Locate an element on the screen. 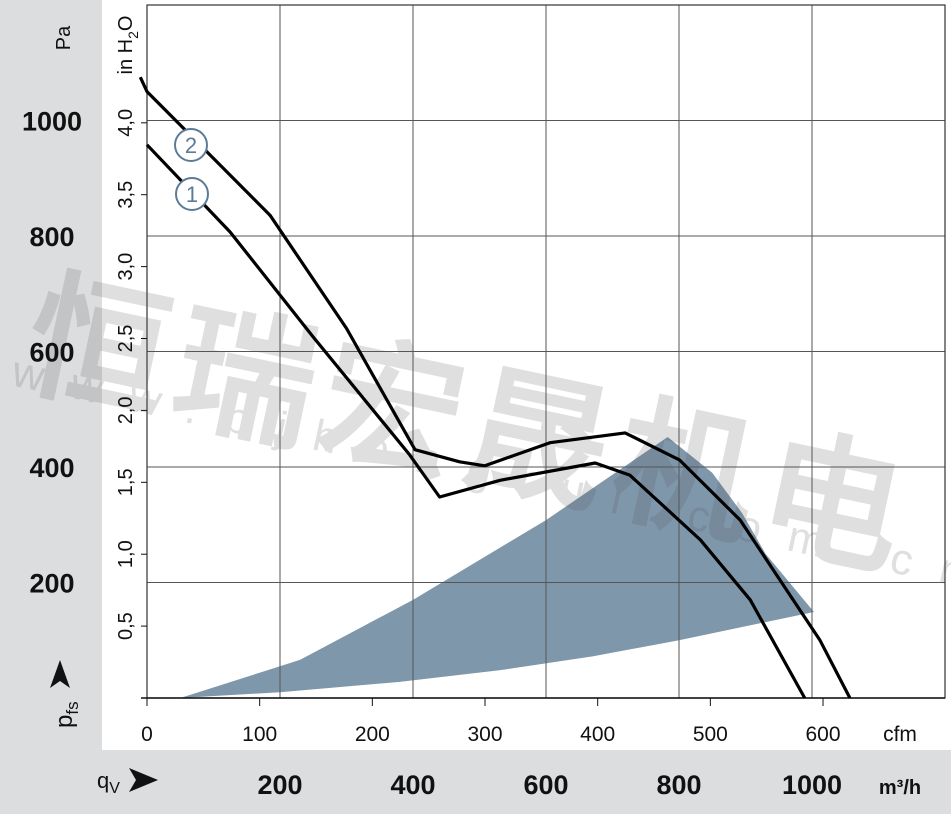 This screenshot has height=814, width=951. x-unit-label: m³/h is located at coordinates (900, 788).